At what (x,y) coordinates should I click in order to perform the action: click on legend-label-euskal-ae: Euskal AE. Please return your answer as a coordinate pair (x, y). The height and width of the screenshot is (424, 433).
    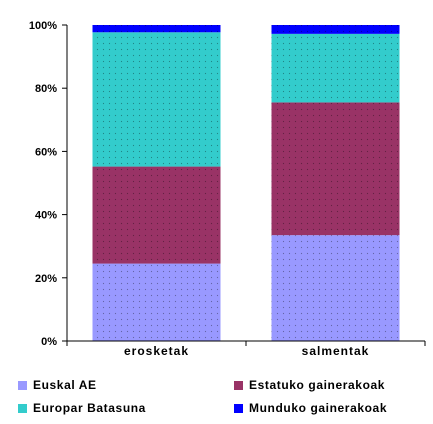
    Looking at the image, I should click on (65, 385).